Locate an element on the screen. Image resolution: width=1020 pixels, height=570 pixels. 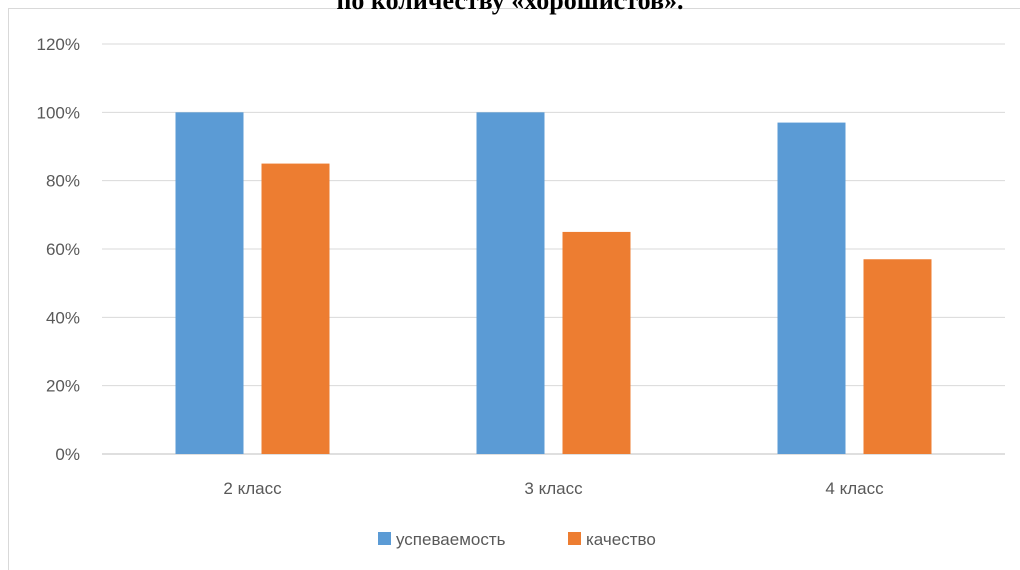
y-tick-label: 40% is located at coordinates (63, 317).